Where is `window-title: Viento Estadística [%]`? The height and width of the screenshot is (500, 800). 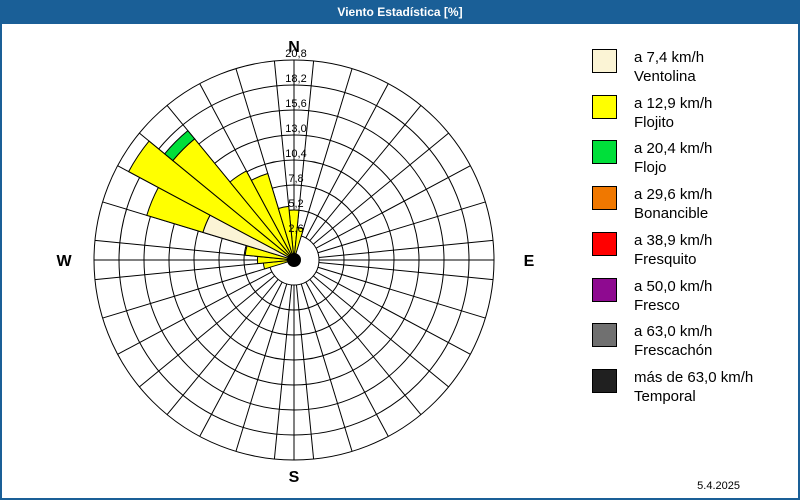
window-title: Viento Estadística [%] is located at coordinates (400, 13).